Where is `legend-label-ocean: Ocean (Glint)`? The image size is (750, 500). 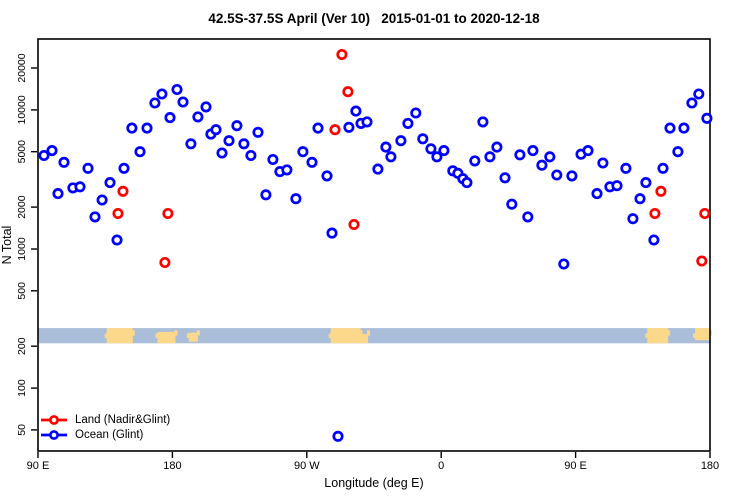
legend-label-ocean: Ocean (Glint) is located at coordinates (109, 434).